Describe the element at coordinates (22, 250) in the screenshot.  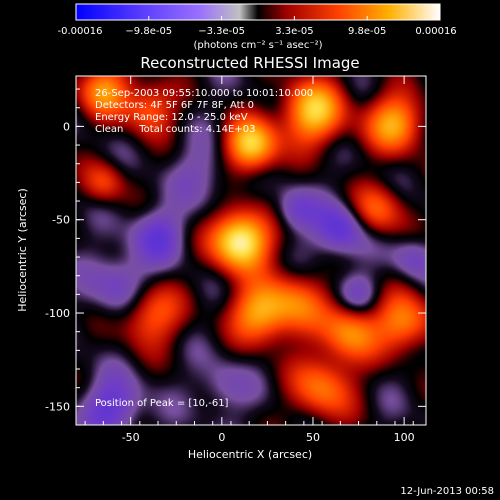
I see `y-axis-label: Heliocentric Y (arcsec)` at that location.